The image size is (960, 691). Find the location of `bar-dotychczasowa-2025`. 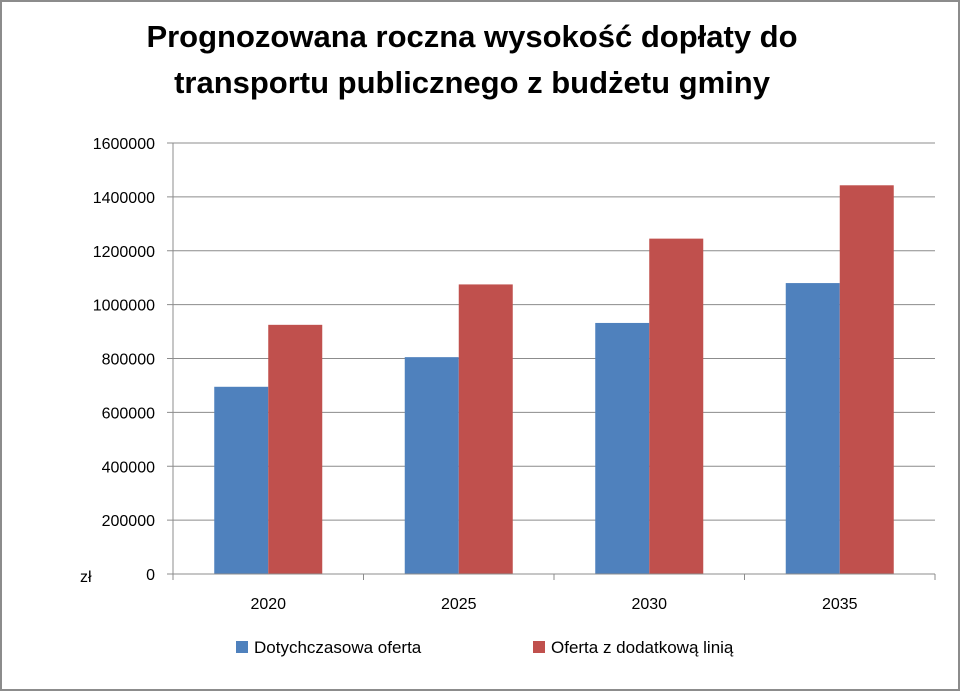

bar-dotychczasowa-2025 is located at coordinates (431, 465).